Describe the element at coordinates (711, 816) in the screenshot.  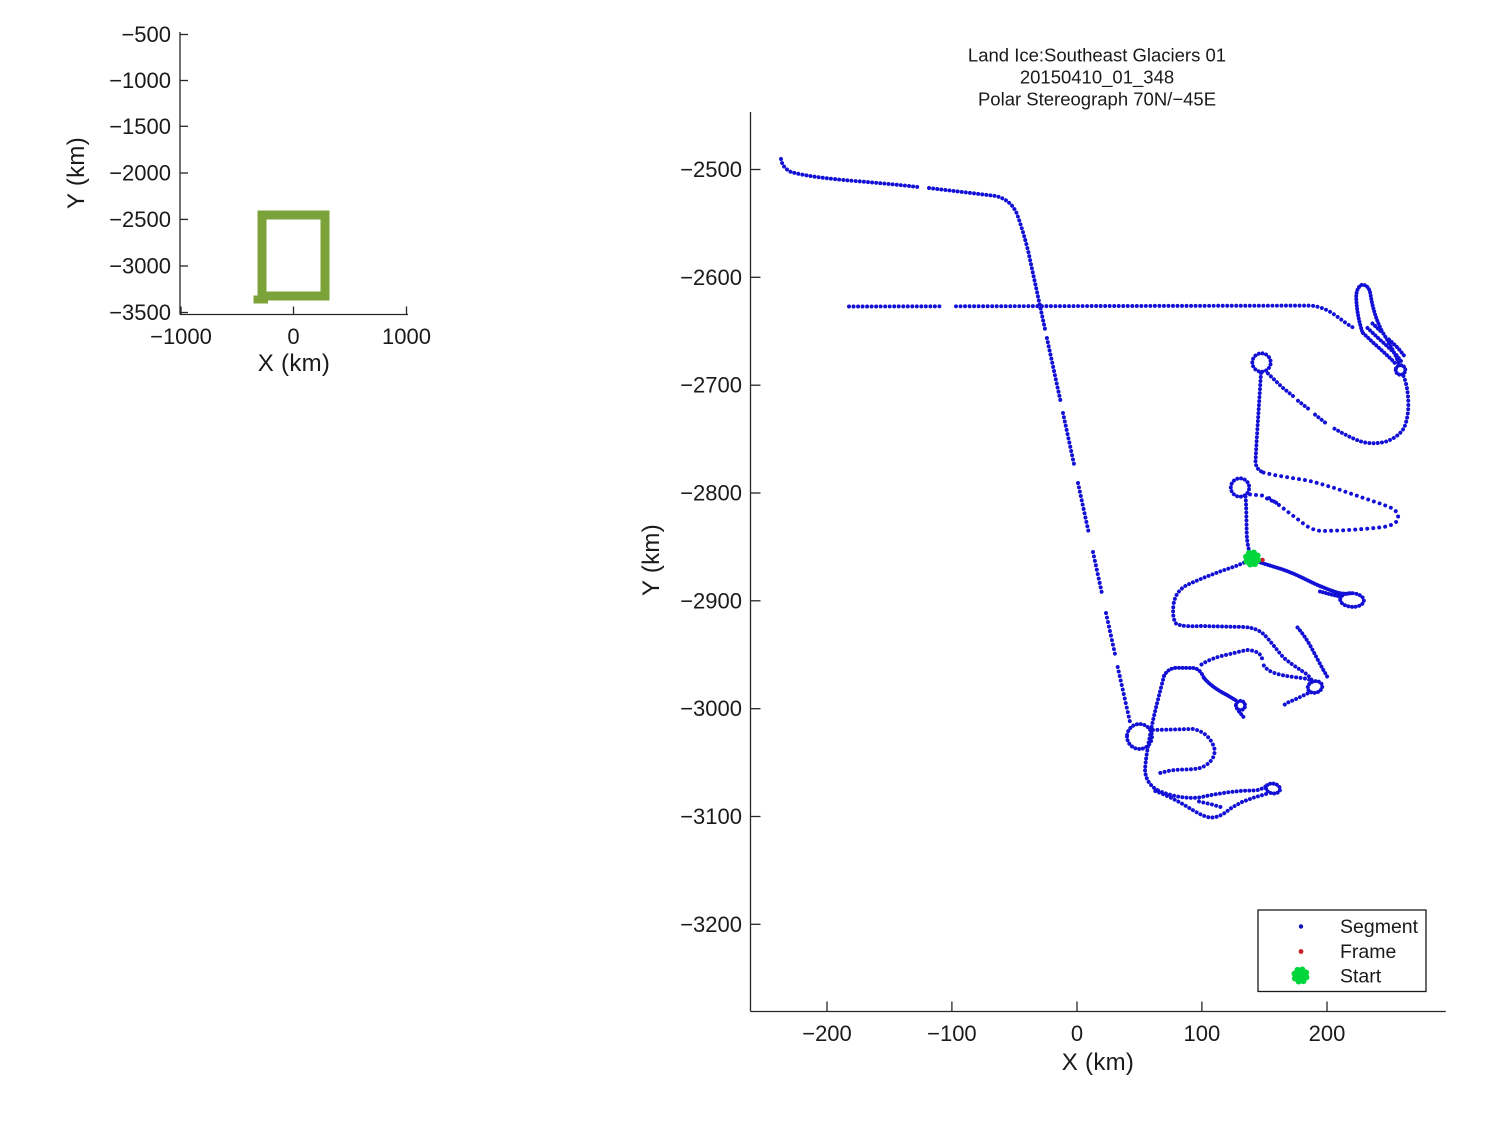
I see `svg-text: −3100` at that location.